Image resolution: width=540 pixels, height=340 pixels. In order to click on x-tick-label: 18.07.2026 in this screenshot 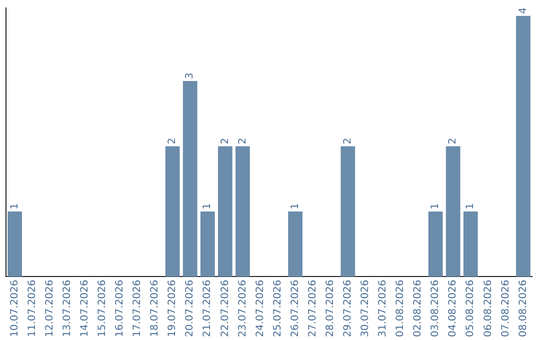, I will do `click(155, 309)`.